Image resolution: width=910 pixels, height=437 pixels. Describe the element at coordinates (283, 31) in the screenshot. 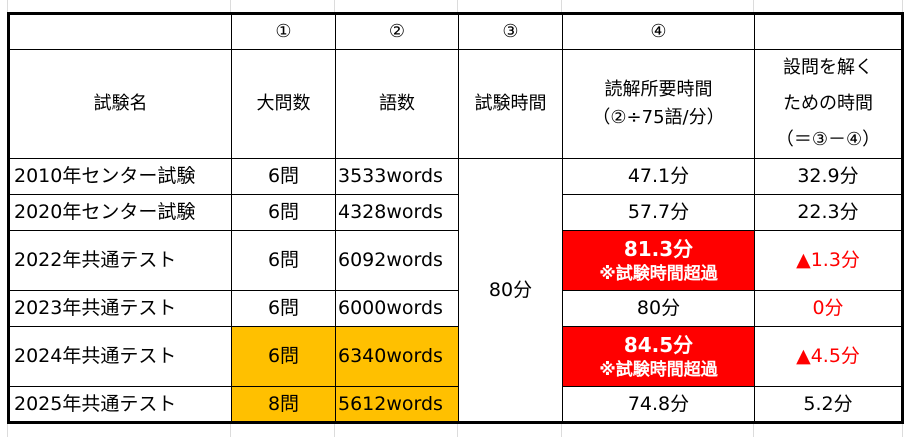

I see `column-number-1: ①` at that location.